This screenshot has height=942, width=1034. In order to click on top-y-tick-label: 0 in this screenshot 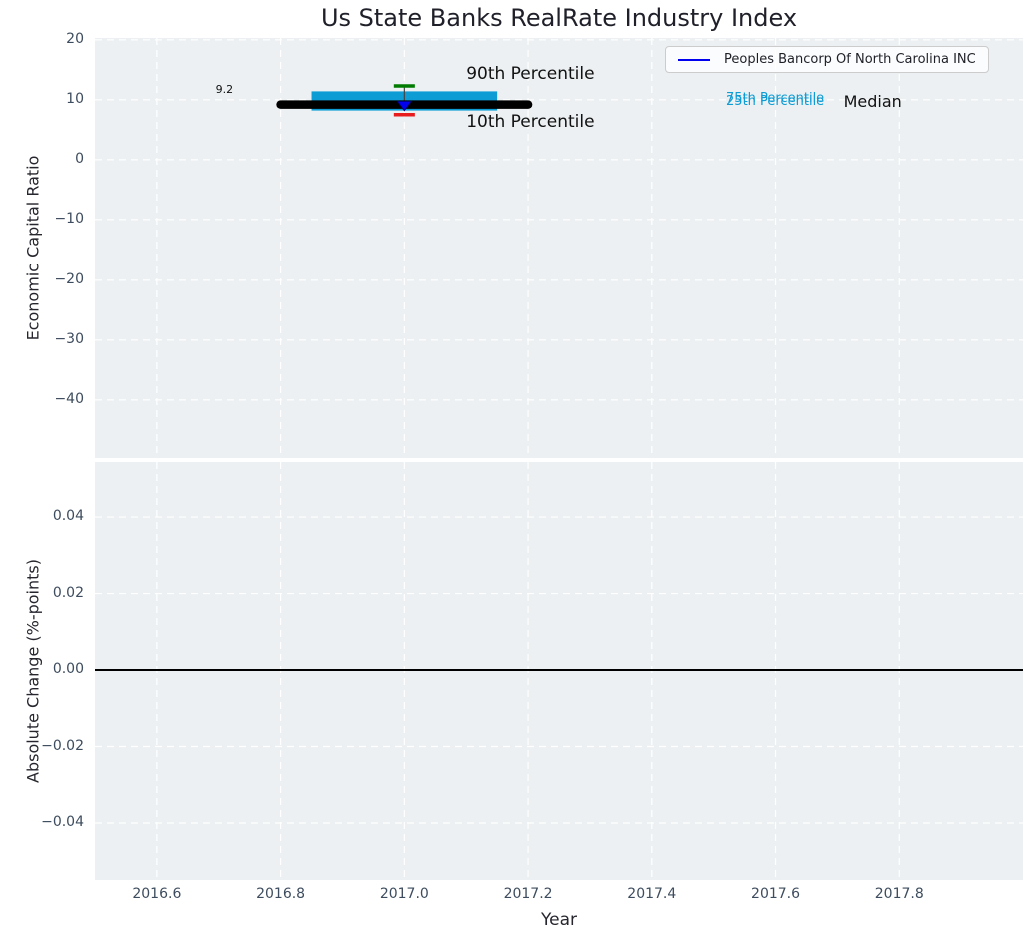, I will do `click(79, 158)`.